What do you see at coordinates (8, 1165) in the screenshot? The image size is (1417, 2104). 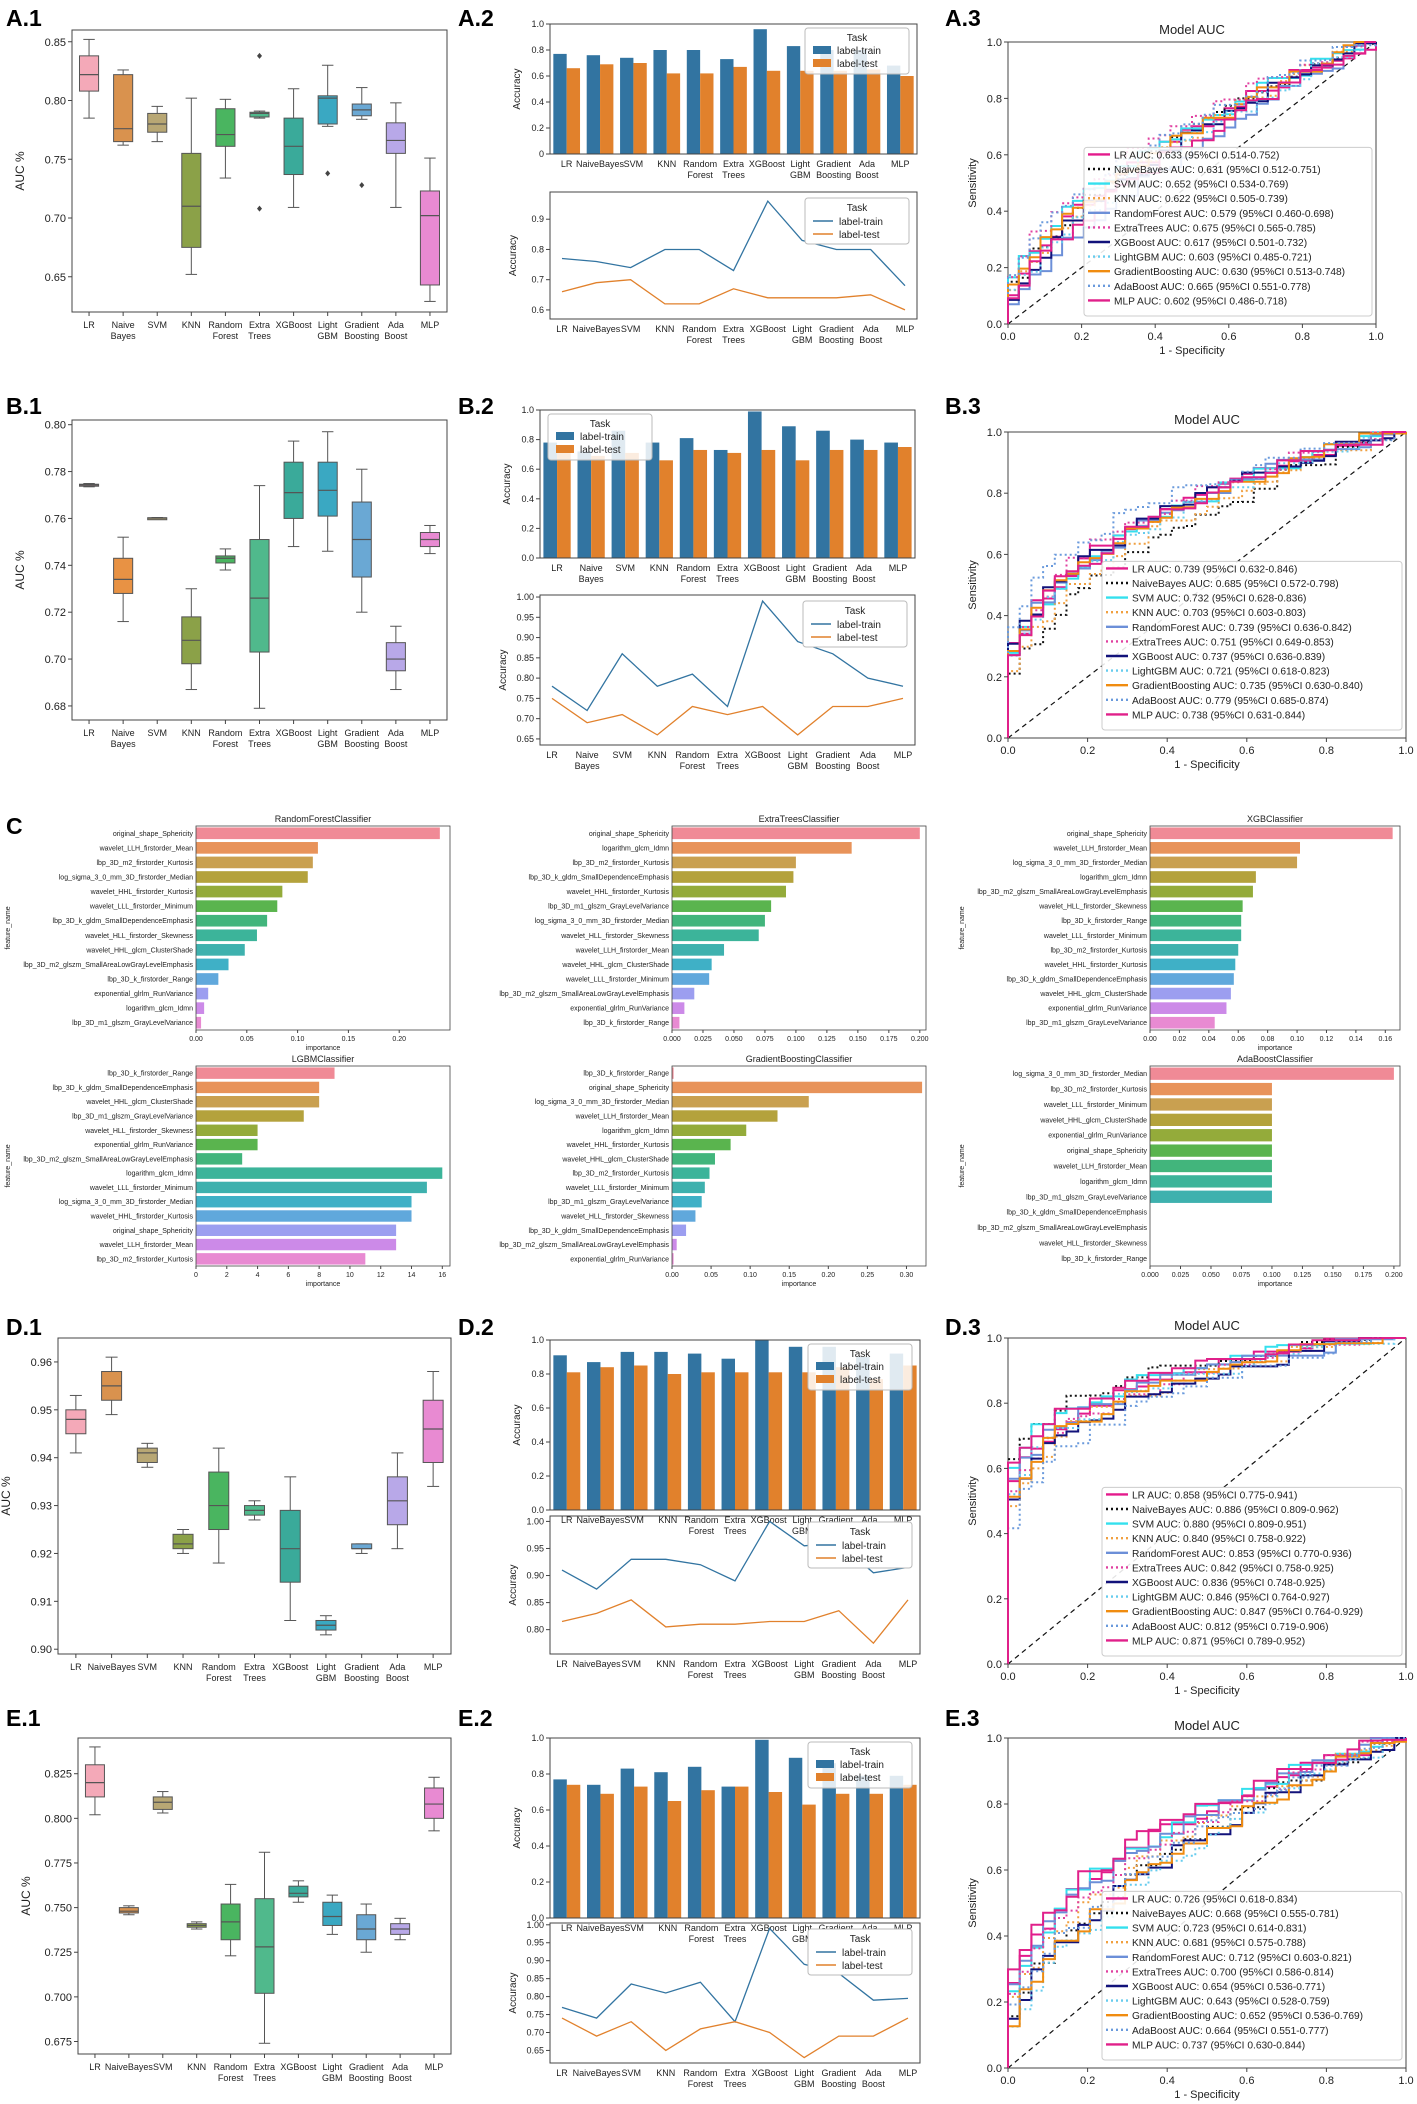 I see `y-axis-label: feature_name` at bounding box center [8, 1165].